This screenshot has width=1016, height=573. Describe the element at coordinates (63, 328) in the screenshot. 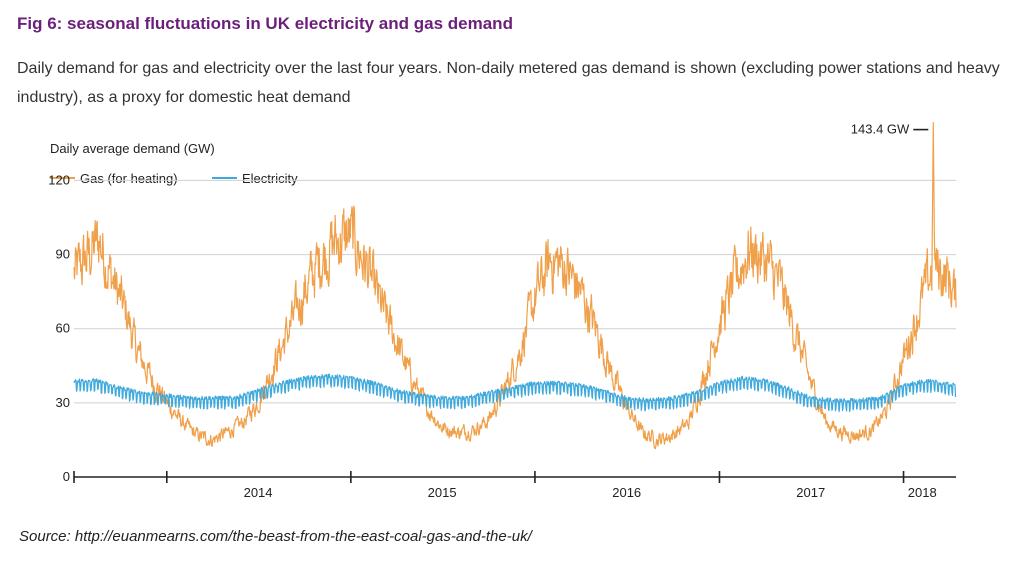

I see `y-tick-label-60: 60` at that location.